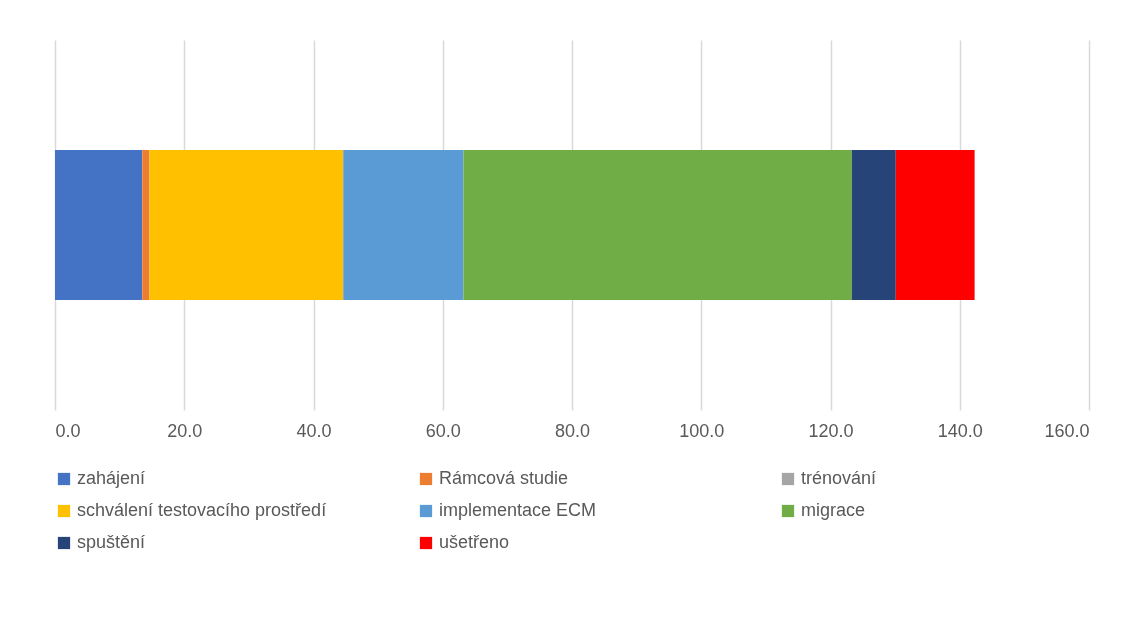 This screenshot has height=617, width=1132. I want to click on x-tick-label: 140.0, so click(960, 430).